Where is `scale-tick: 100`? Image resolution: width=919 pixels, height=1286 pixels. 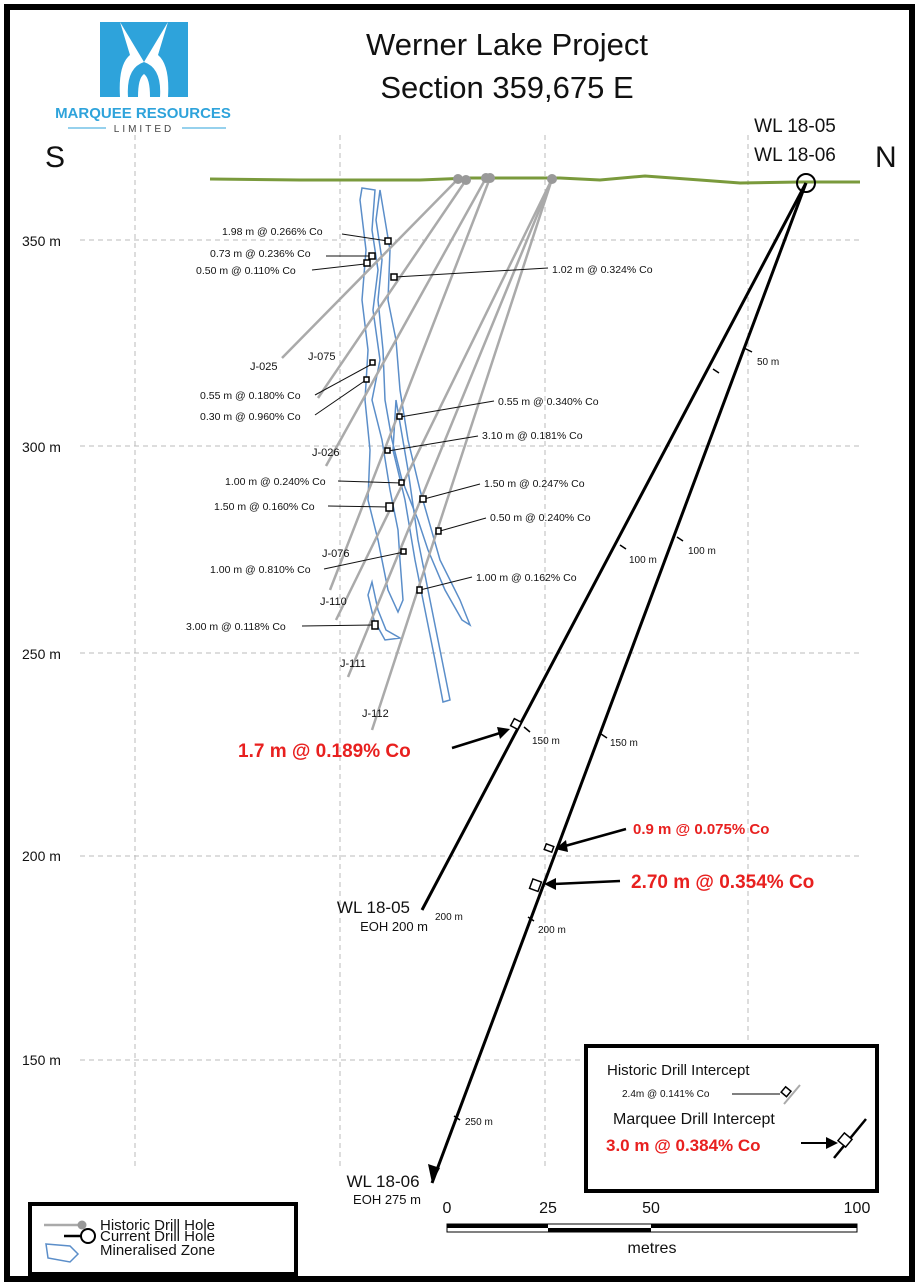 scale-tick: 100 is located at coordinates (857, 1208).